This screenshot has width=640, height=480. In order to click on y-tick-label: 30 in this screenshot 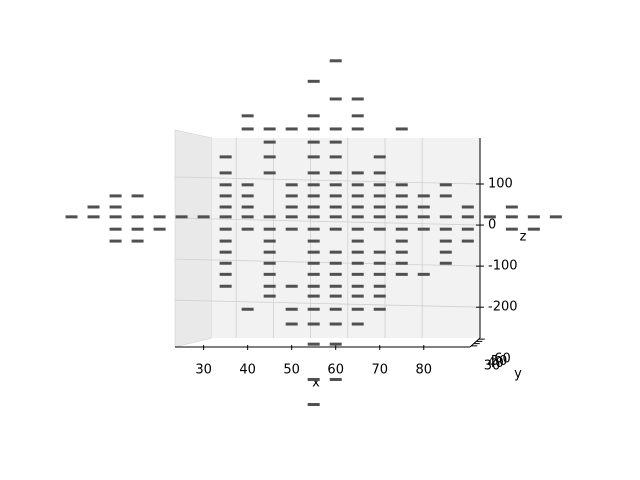, I will do `click(492, 365)`.